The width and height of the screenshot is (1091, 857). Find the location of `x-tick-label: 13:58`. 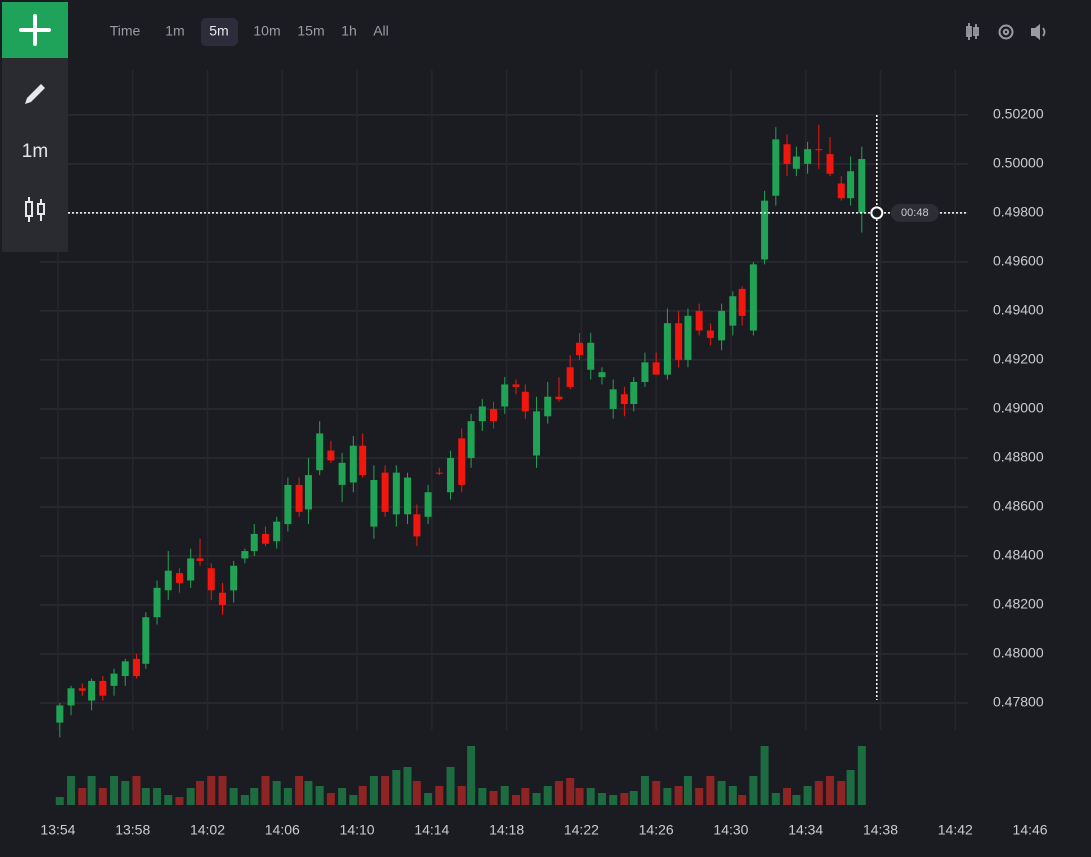

x-tick-label: 13:58 is located at coordinates (132, 830).